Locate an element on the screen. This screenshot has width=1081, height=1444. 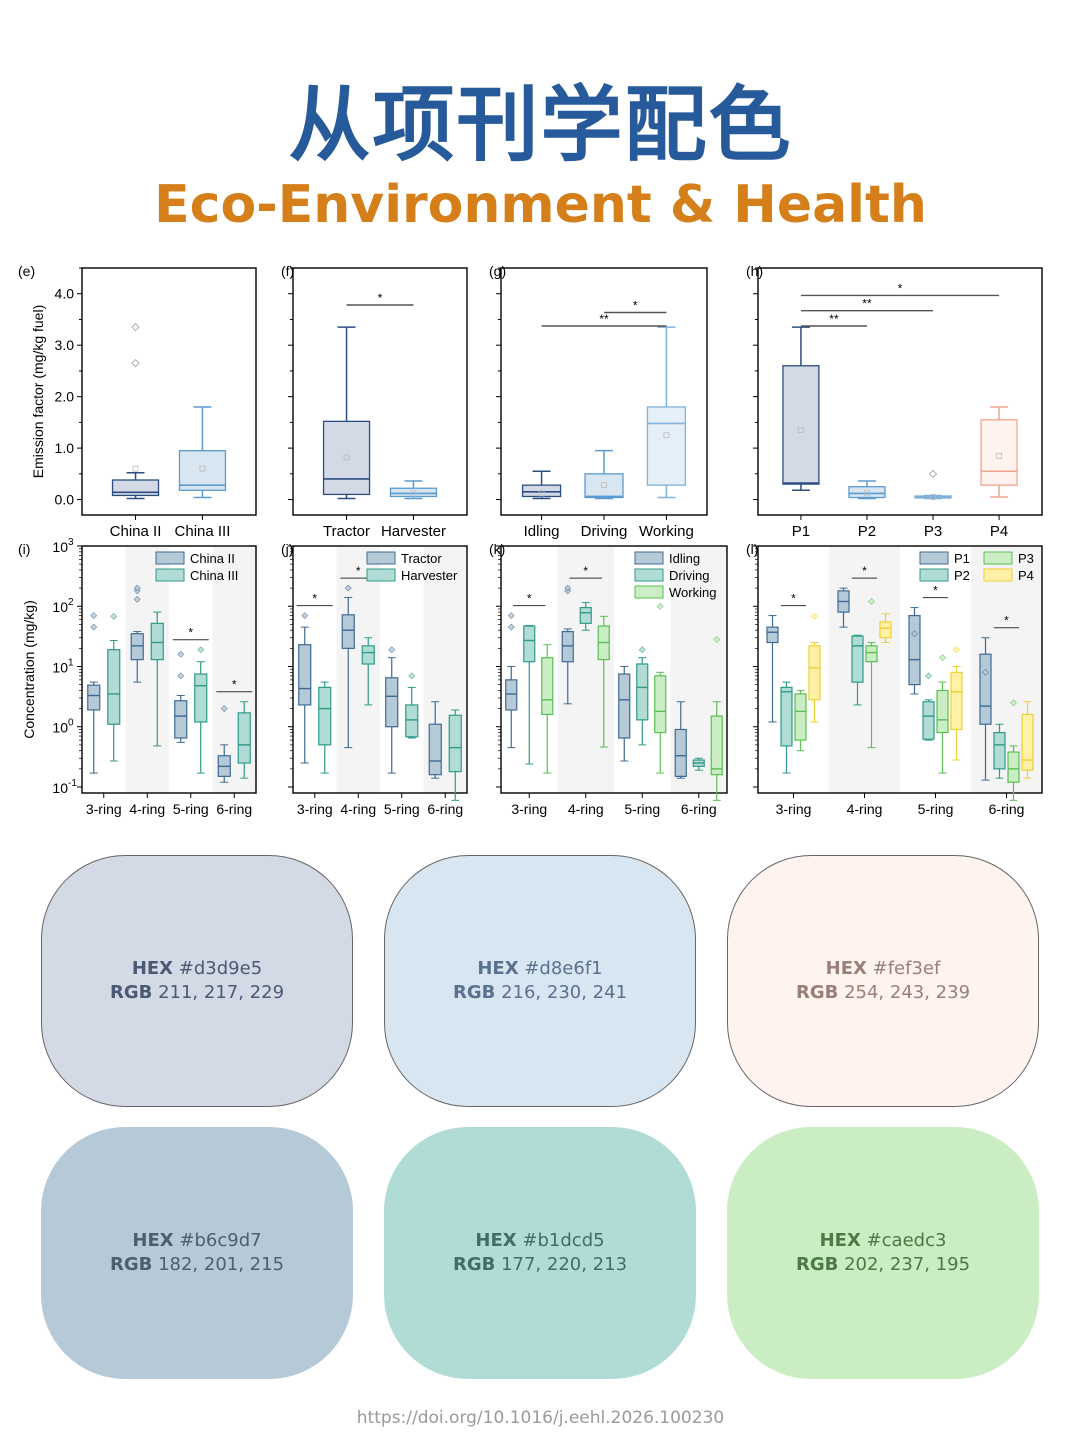
x-tick-label: China II is located at coordinates (136, 531).